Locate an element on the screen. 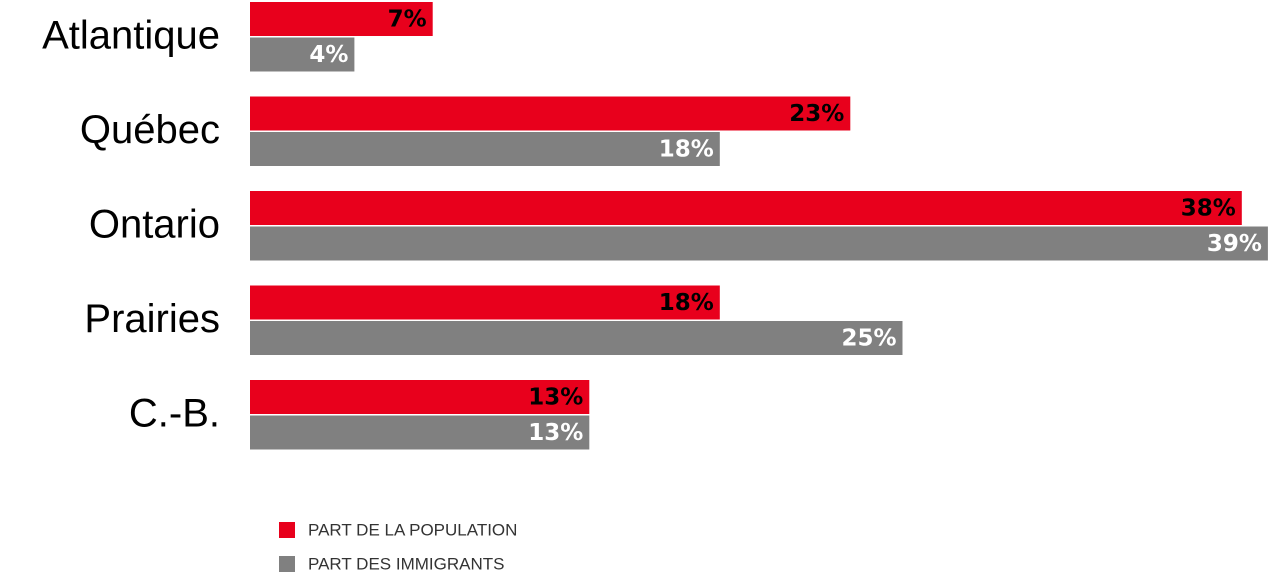 The image size is (1278, 579). category-label: Québec is located at coordinates (150, 130).